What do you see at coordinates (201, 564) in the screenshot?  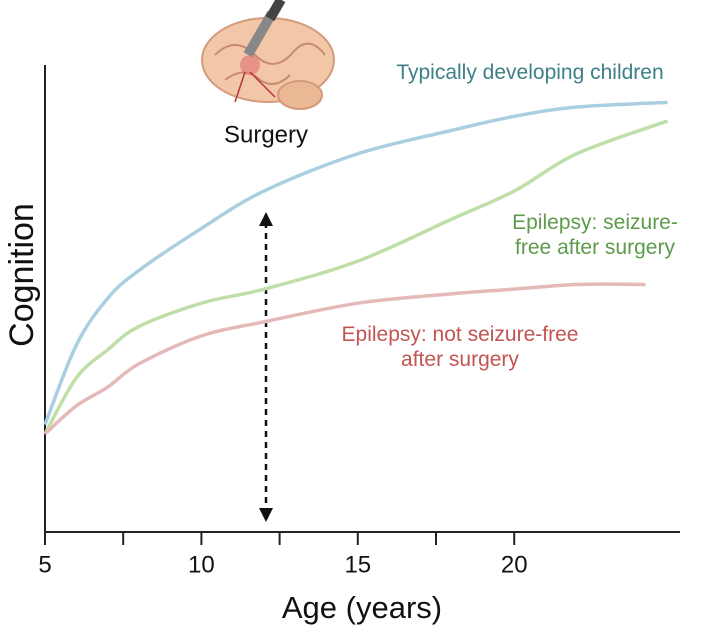 I see `x-tick-label: 10` at bounding box center [201, 564].